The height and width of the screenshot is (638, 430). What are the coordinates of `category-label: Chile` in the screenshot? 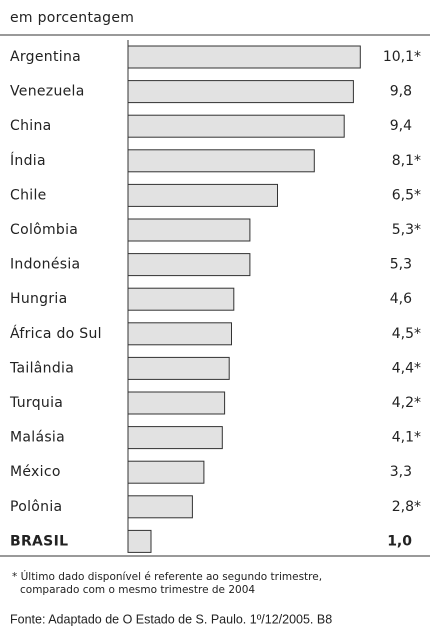 It's located at (28, 195).